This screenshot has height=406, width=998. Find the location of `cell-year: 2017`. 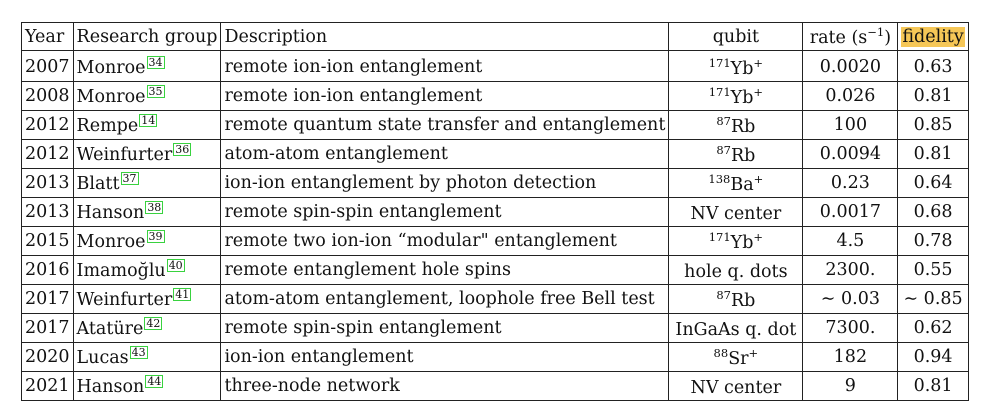

cell-year: 2017 is located at coordinates (47, 299).